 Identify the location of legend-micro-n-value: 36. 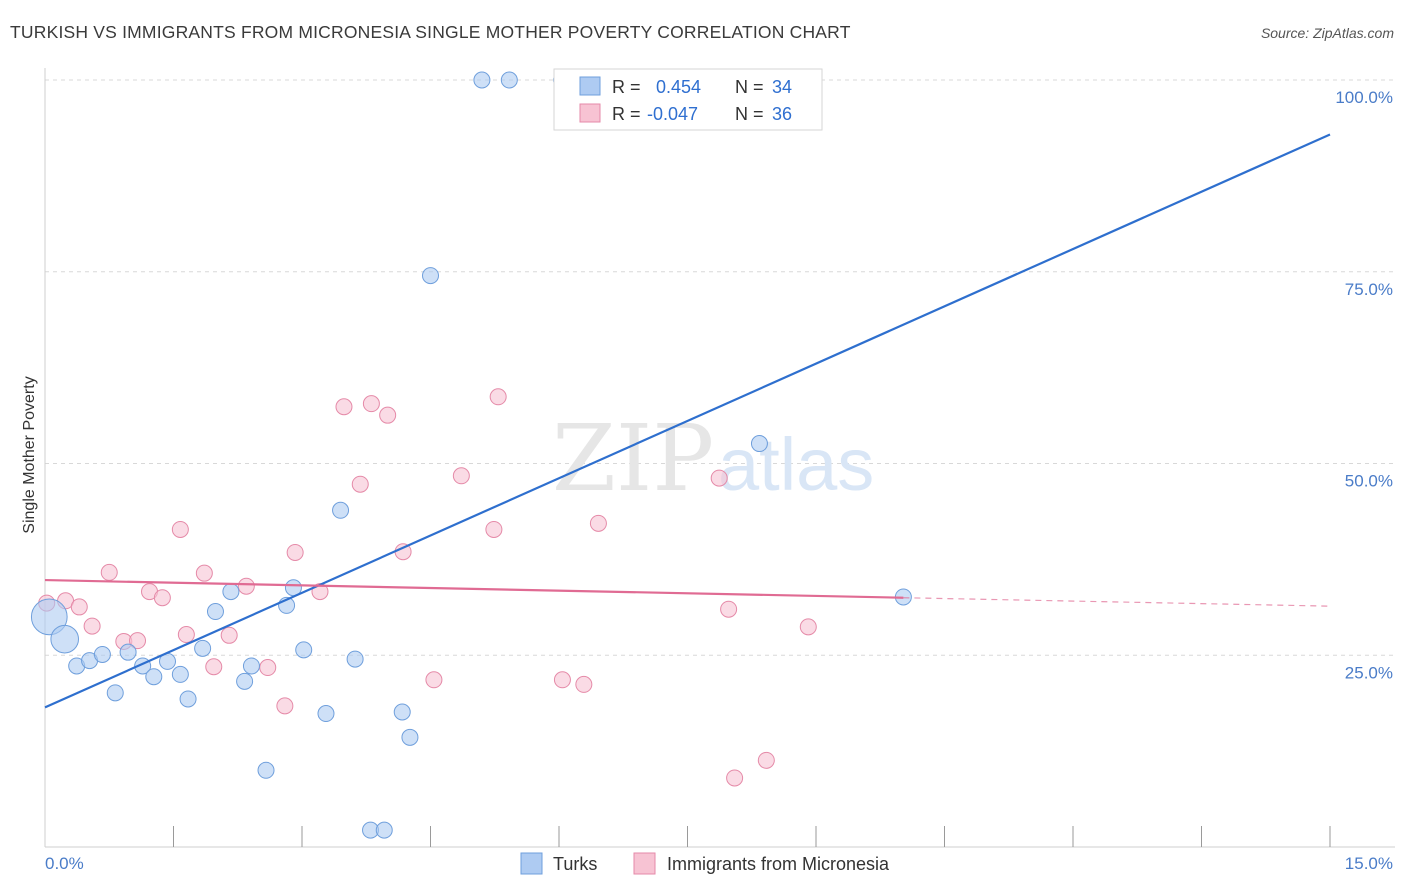
(782, 114).